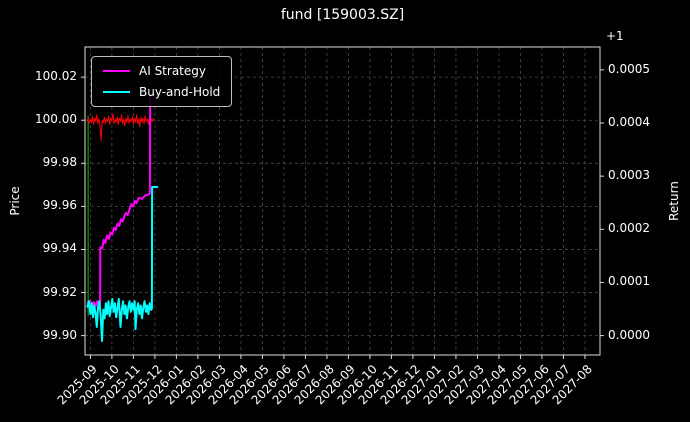 The height and width of the screenshot is (422, 690). What do you see at coordinates (120, 127) in the screenshot?
I see `series-fund-price` at bounding box center [120, 127].